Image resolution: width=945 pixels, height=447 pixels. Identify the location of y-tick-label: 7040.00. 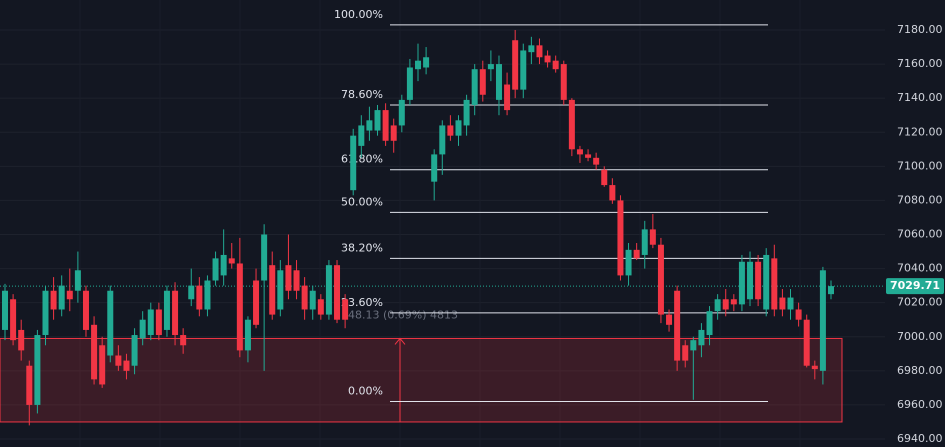
(920, 268).